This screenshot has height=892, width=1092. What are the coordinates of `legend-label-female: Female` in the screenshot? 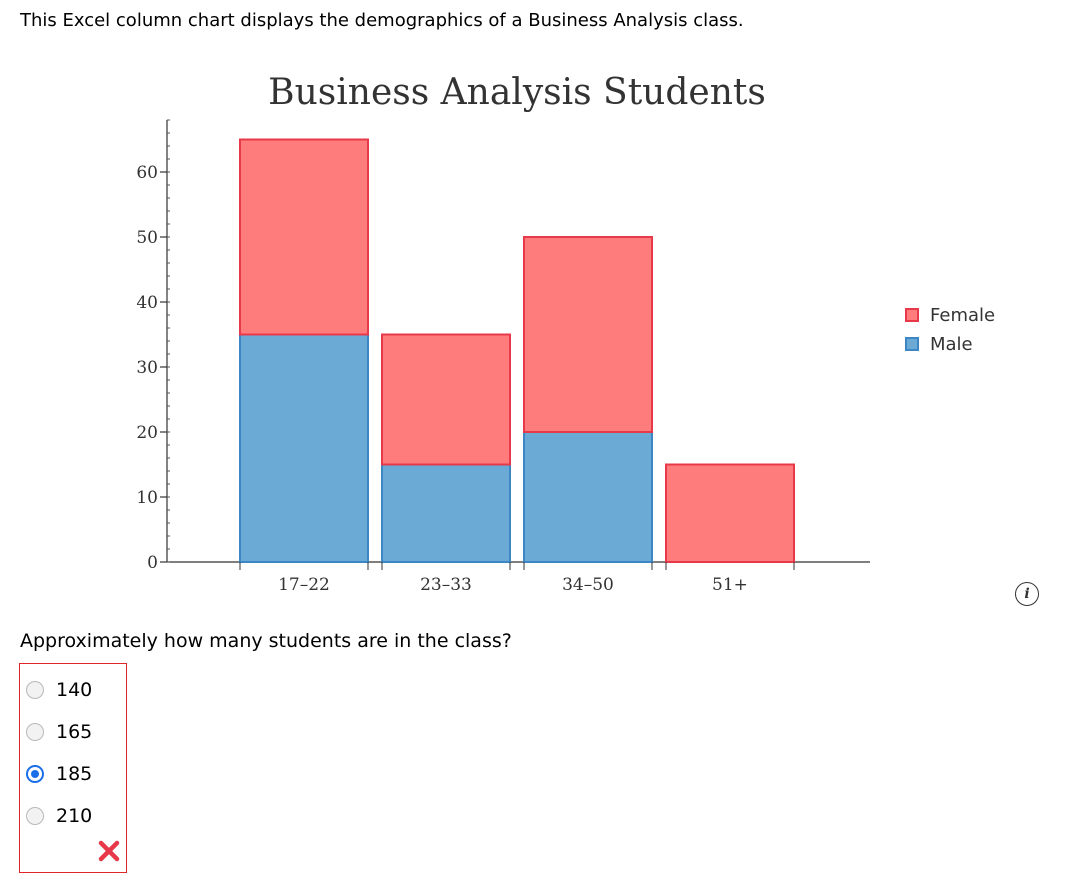 It's located at (962, 315).